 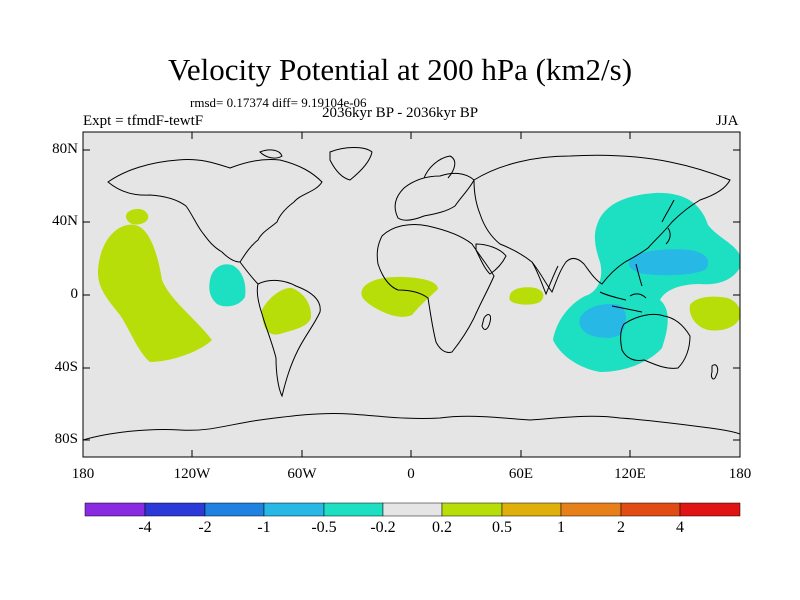 What do you see at coordinates (668, 262) in the screenshot?
I see `west-pacific-core-negative-region` at bounding box center [668, 262].